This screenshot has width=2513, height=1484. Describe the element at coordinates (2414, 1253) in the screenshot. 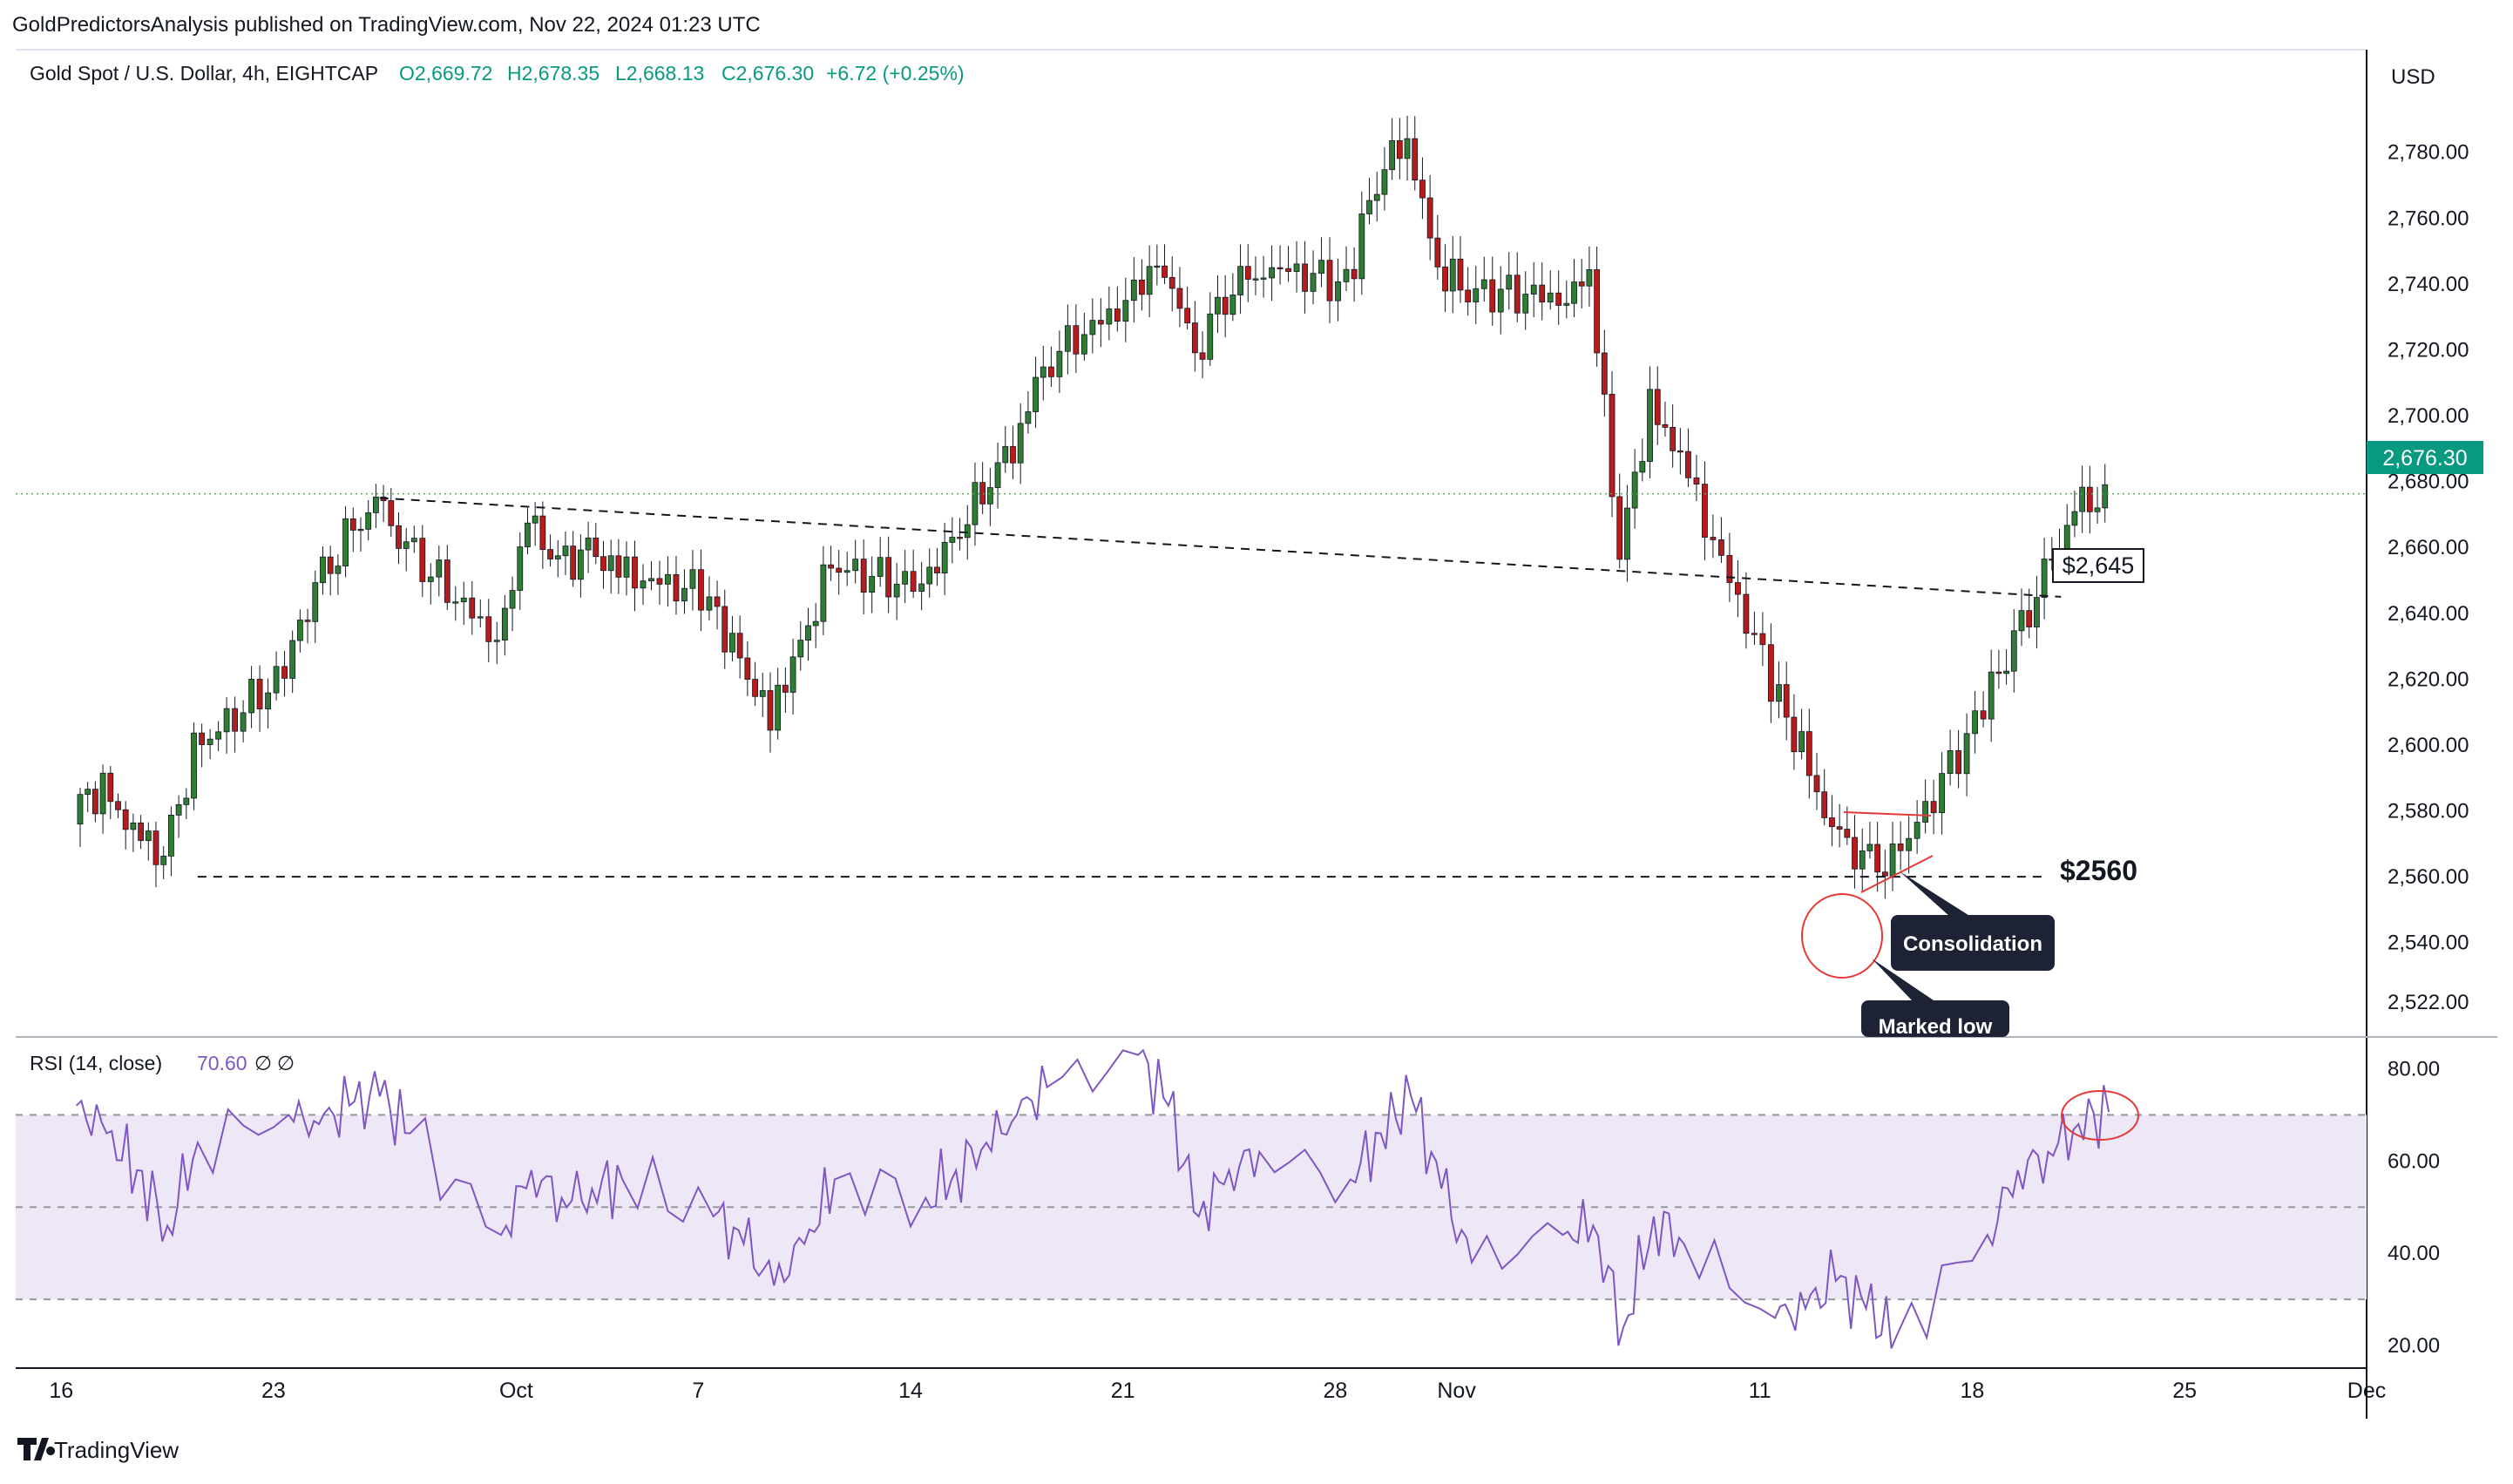

I see `rsi-tick-label: 40.00` at that location.